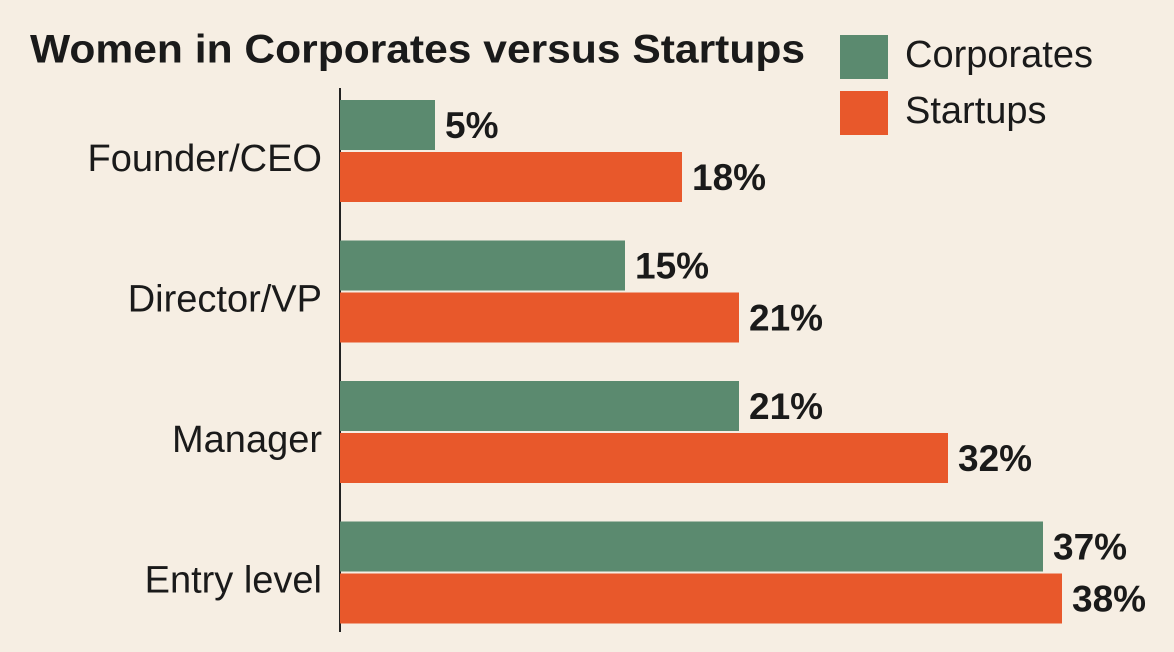 This screenshot has width=1174, height=652. I want to click on value-label: 18%, so click(729, 177).